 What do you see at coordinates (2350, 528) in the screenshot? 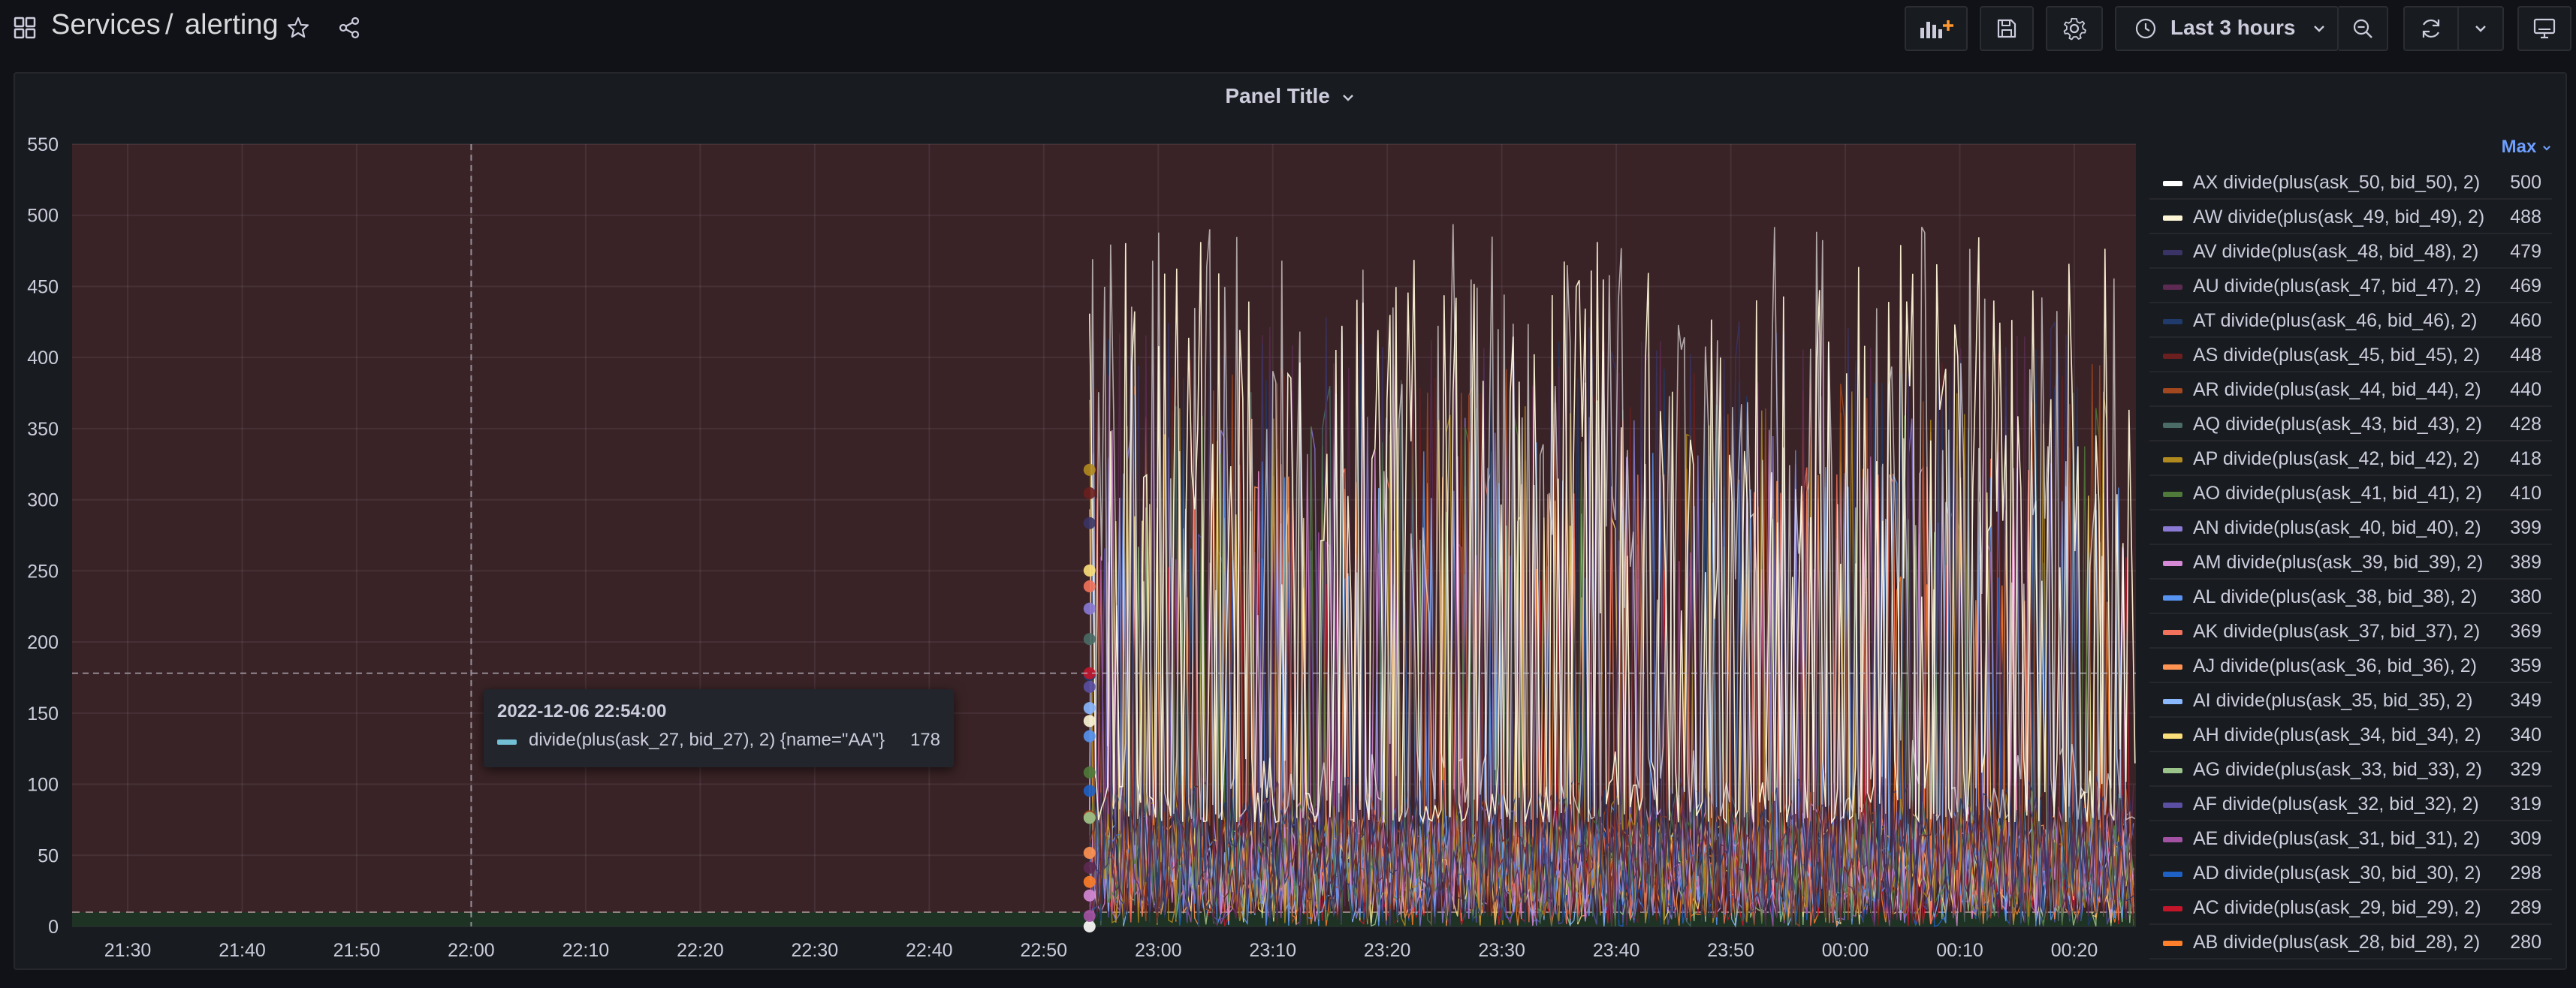
I see `legend-item: AN divide(plus(ask_40, bid_40), 2) 399` at bounding box center [2350, 528].